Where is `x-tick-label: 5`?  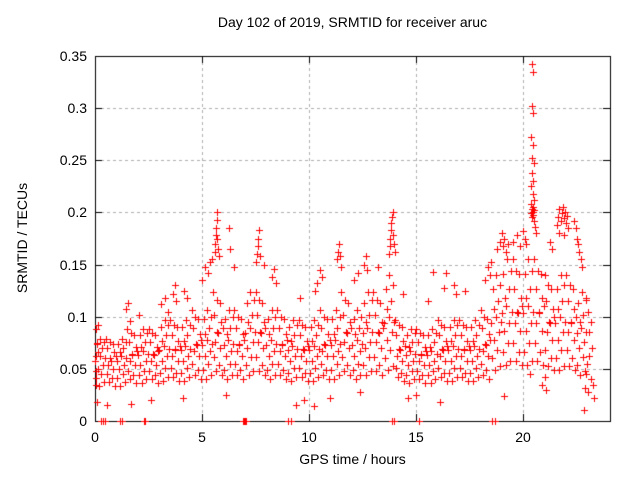
x-tick-label: 5 is located at coordinates (202, 437).